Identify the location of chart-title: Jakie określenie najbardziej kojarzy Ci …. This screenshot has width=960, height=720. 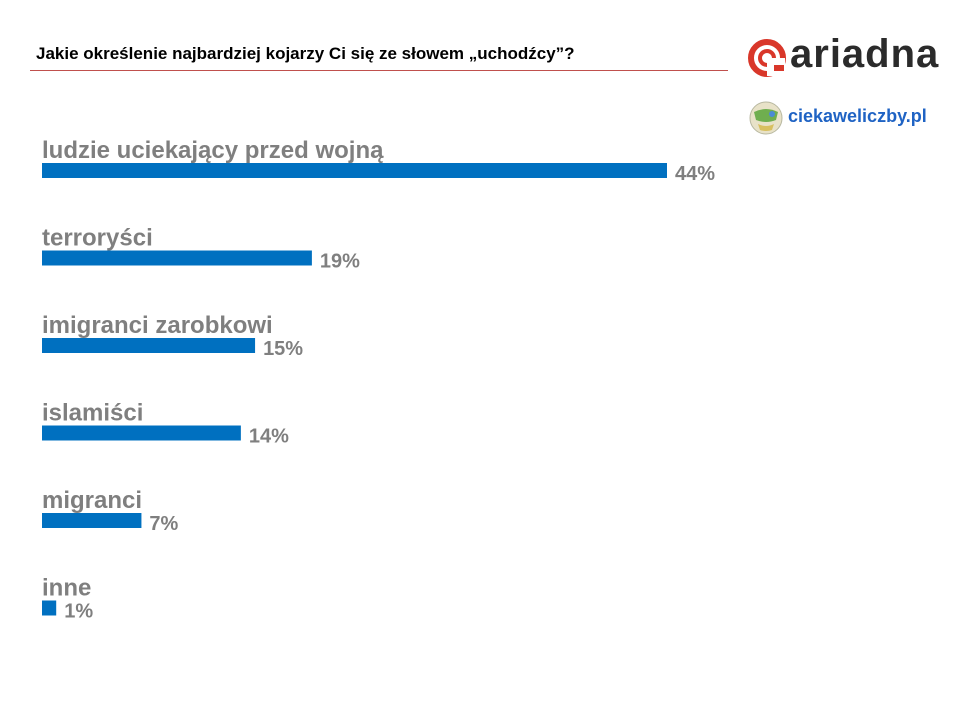
(305, 53).